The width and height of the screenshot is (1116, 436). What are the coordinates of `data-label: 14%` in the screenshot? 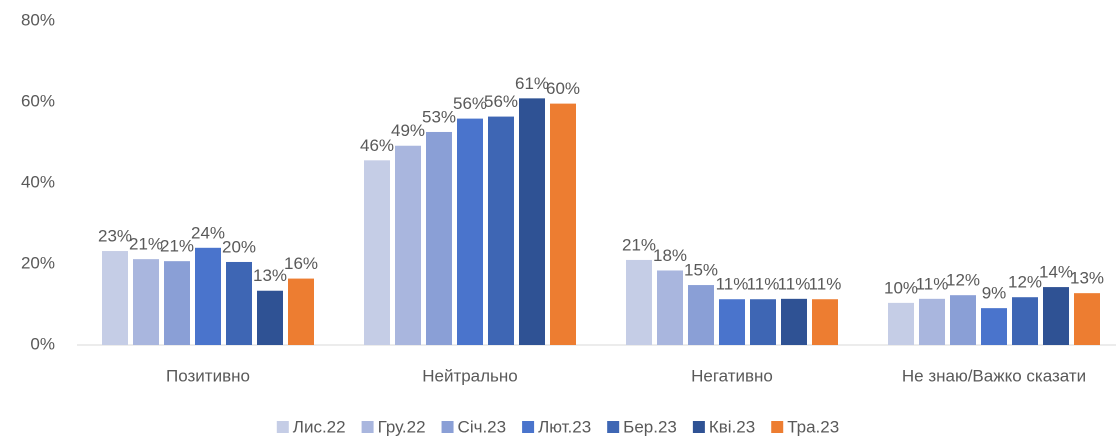 It's located at (1056, 272).